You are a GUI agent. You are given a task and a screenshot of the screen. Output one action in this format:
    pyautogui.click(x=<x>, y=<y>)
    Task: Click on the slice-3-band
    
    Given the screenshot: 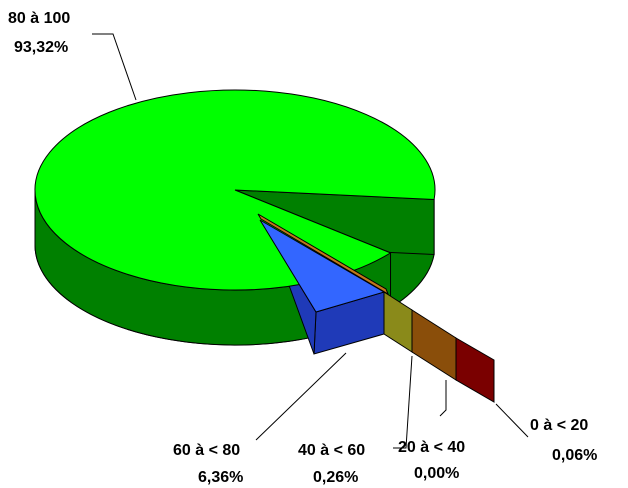 What is the action you would take?
    pyautogui.click(x=434, y=345)
    